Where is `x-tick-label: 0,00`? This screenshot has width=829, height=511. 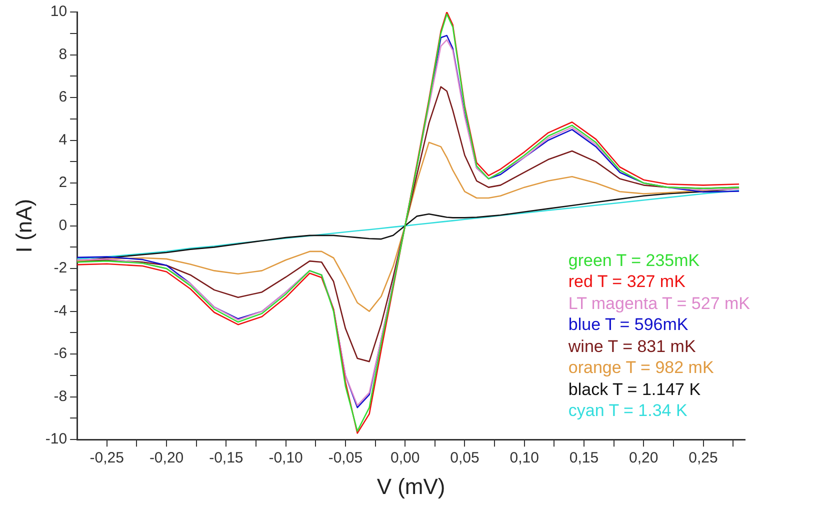 x-tick-label: 0,00 is located at coordinates (405, 458).